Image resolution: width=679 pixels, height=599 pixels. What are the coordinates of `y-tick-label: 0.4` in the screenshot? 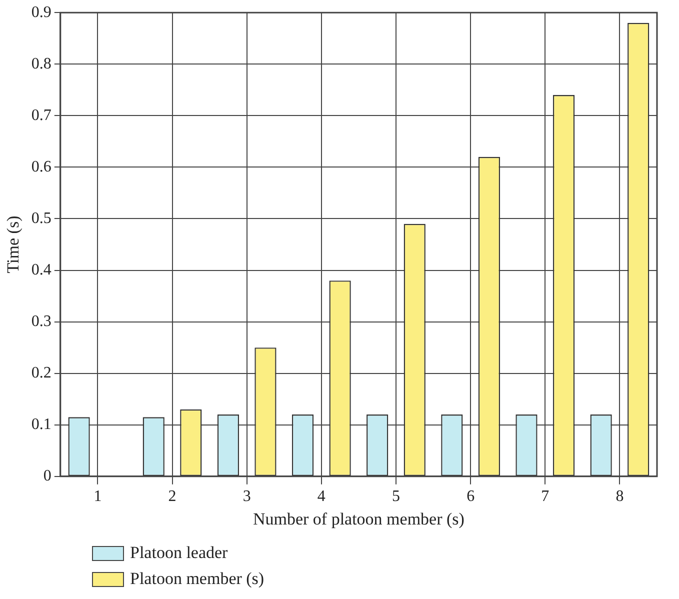 It's located at (41, 269).